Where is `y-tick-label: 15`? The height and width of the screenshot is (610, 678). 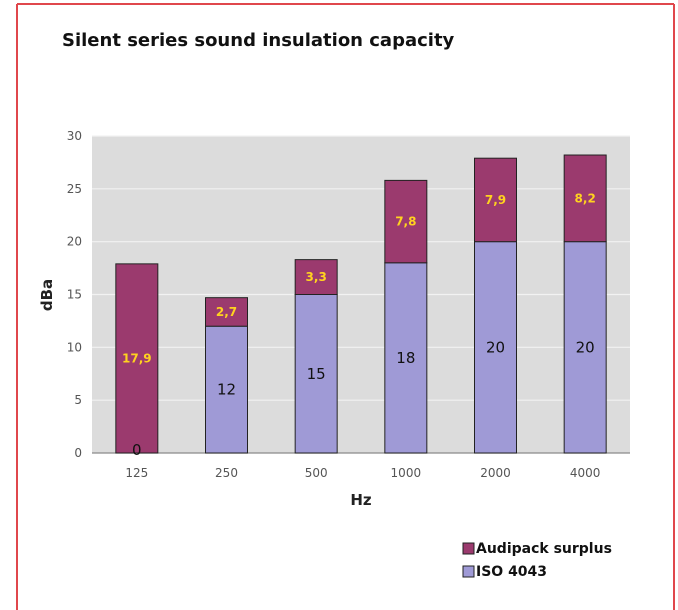 y-tick-label: 15 is located at coordinates (74, 295).